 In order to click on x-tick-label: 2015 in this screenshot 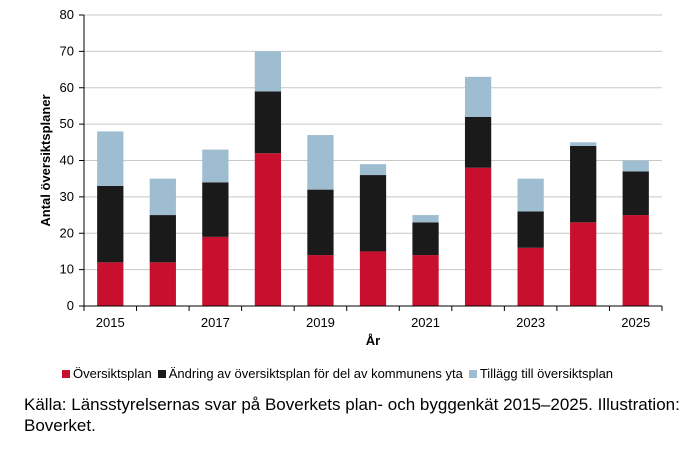, I will do `click(110, 322)`.